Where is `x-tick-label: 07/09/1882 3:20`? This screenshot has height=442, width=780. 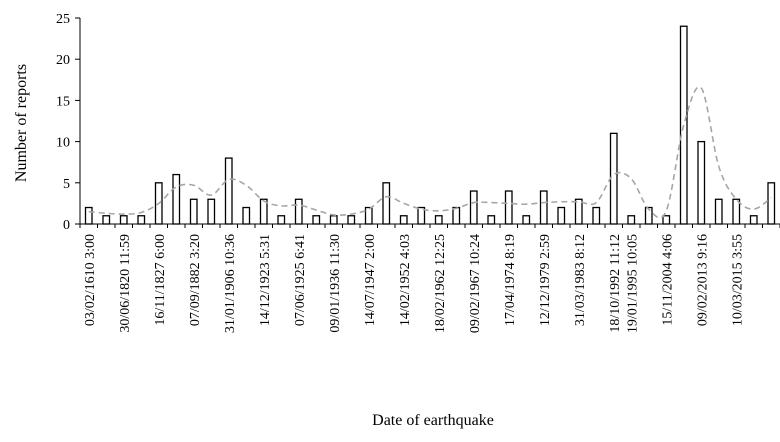
x-tick-label: 07/09/1882 3:20 is located at coordinates (195, 280).